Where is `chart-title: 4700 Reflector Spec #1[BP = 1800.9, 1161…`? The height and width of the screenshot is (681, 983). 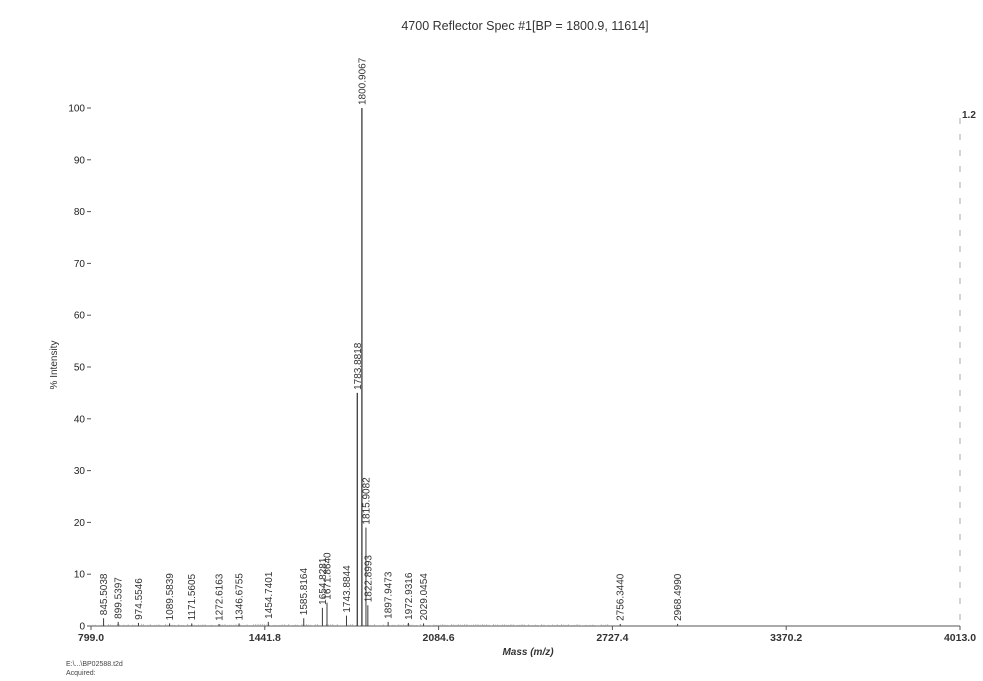
chart-title: 4700 Reflector Spec #1[BP = 1800.9, 1161… is located at coordinates (524, 26).